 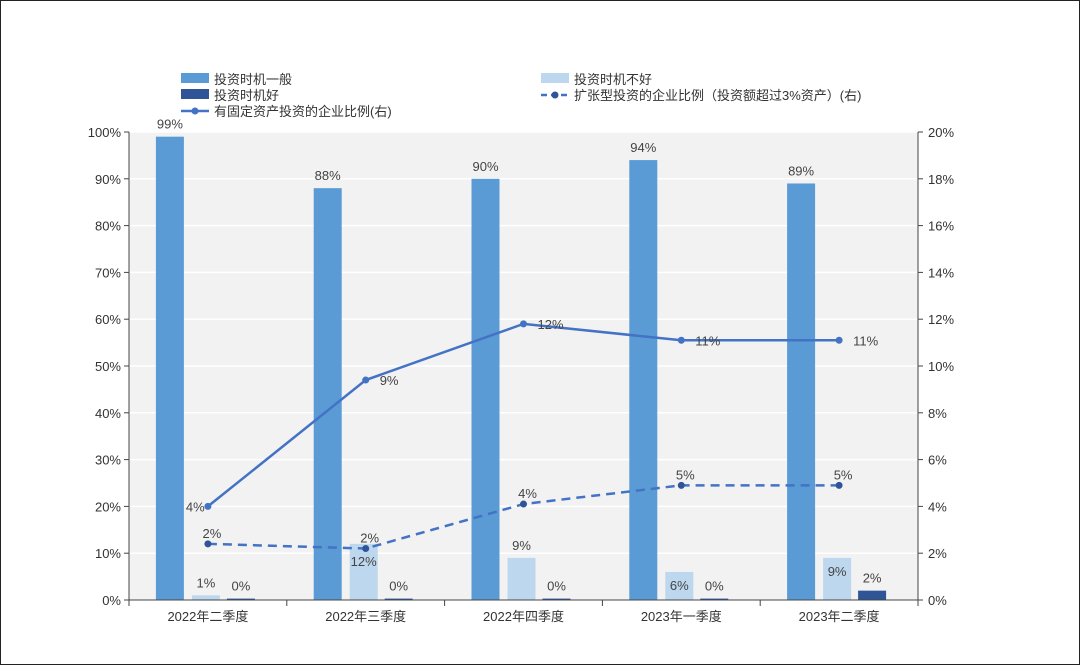 I want to click on left-tick-label: 40%, so click(x=108, y=413).